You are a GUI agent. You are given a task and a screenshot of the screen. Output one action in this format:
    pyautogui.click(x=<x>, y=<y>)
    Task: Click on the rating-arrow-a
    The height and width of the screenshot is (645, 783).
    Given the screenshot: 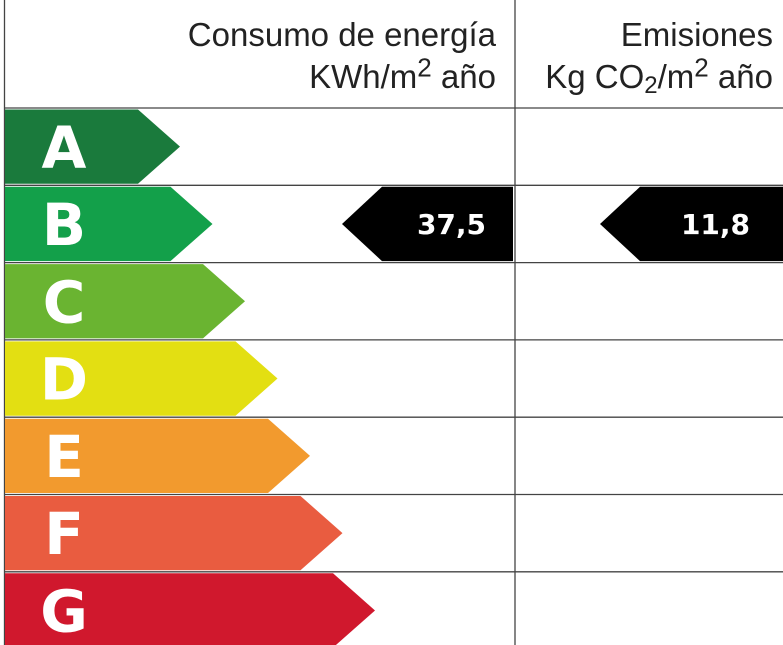 What is the action you would take?
    pyautogui.click(x=92, y=146)
    